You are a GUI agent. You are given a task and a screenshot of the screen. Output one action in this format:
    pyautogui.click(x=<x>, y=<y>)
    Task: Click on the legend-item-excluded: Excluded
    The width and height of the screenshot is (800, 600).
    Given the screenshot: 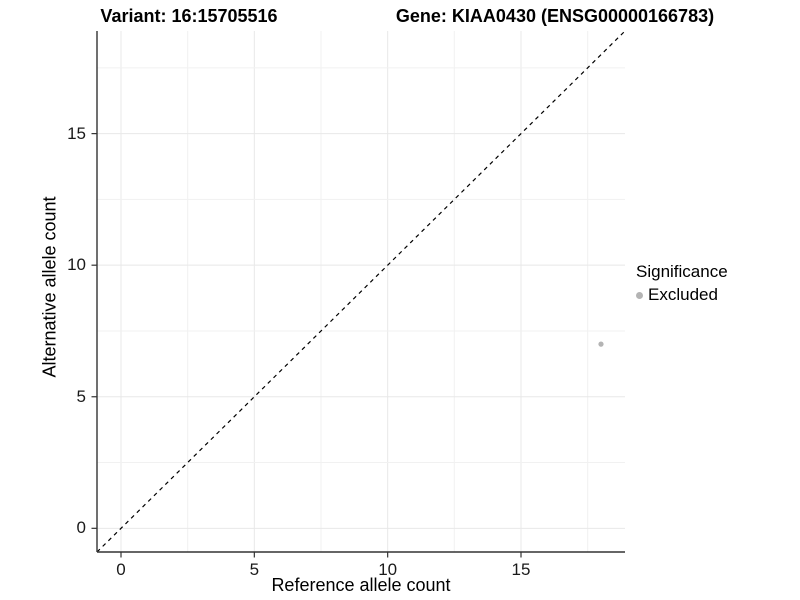 What is the action you would take?
    pyautogui.click(x=682, y=295)
    